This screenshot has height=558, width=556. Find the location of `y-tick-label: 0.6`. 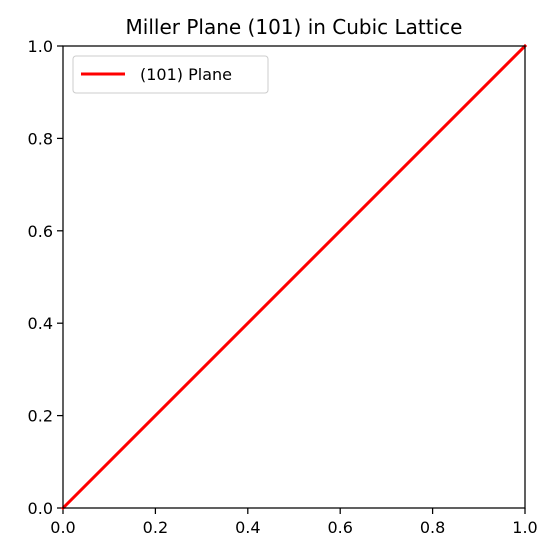

y-tick-label: 0.6 is located at coordinates (40, 231).